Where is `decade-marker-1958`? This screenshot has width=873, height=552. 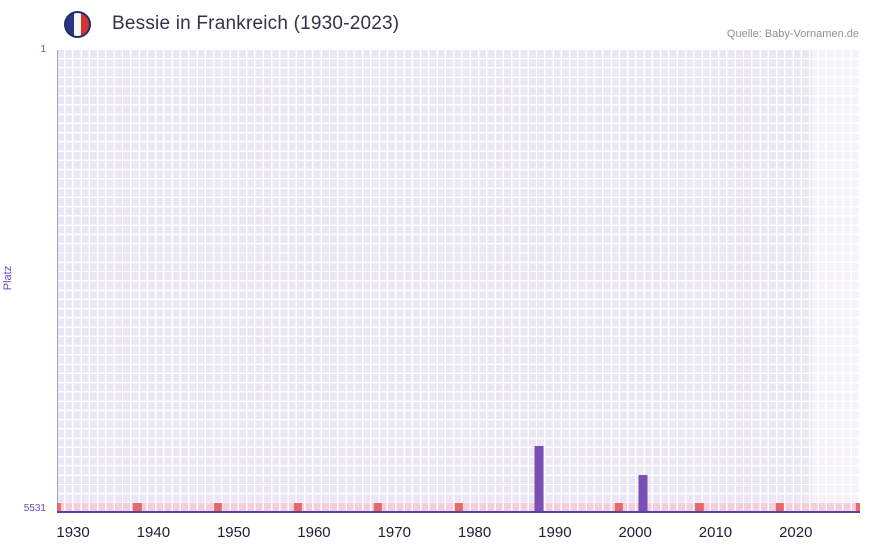 decade-marker-1958 is located at coordinates (298, 507).